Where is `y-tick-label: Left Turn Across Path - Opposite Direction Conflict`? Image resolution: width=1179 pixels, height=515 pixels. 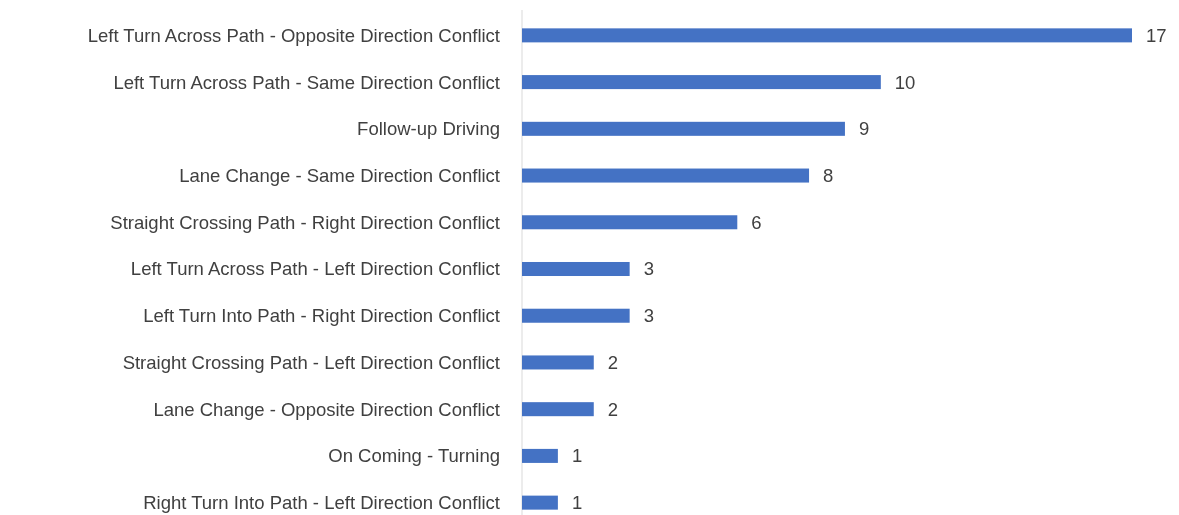
y-tick-label: Left Turn Across Path - Opposite Direction Conflict is located at coordinates (293, 35).